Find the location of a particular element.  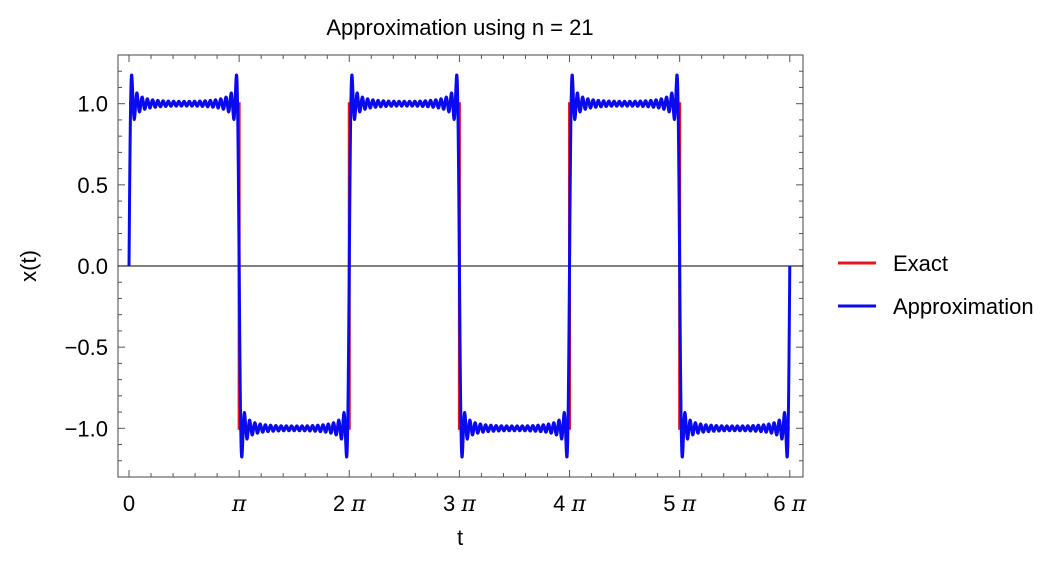

legend-label-approximation: Approximation is located at coordinates (963, 306).